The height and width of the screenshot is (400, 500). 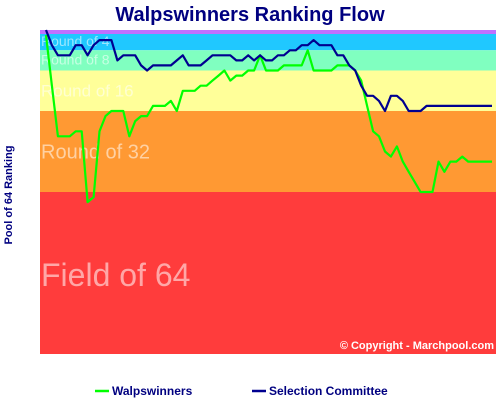 I want to click on legend-label-selection-committee: Selection Committee, so click(x=328, y=391).